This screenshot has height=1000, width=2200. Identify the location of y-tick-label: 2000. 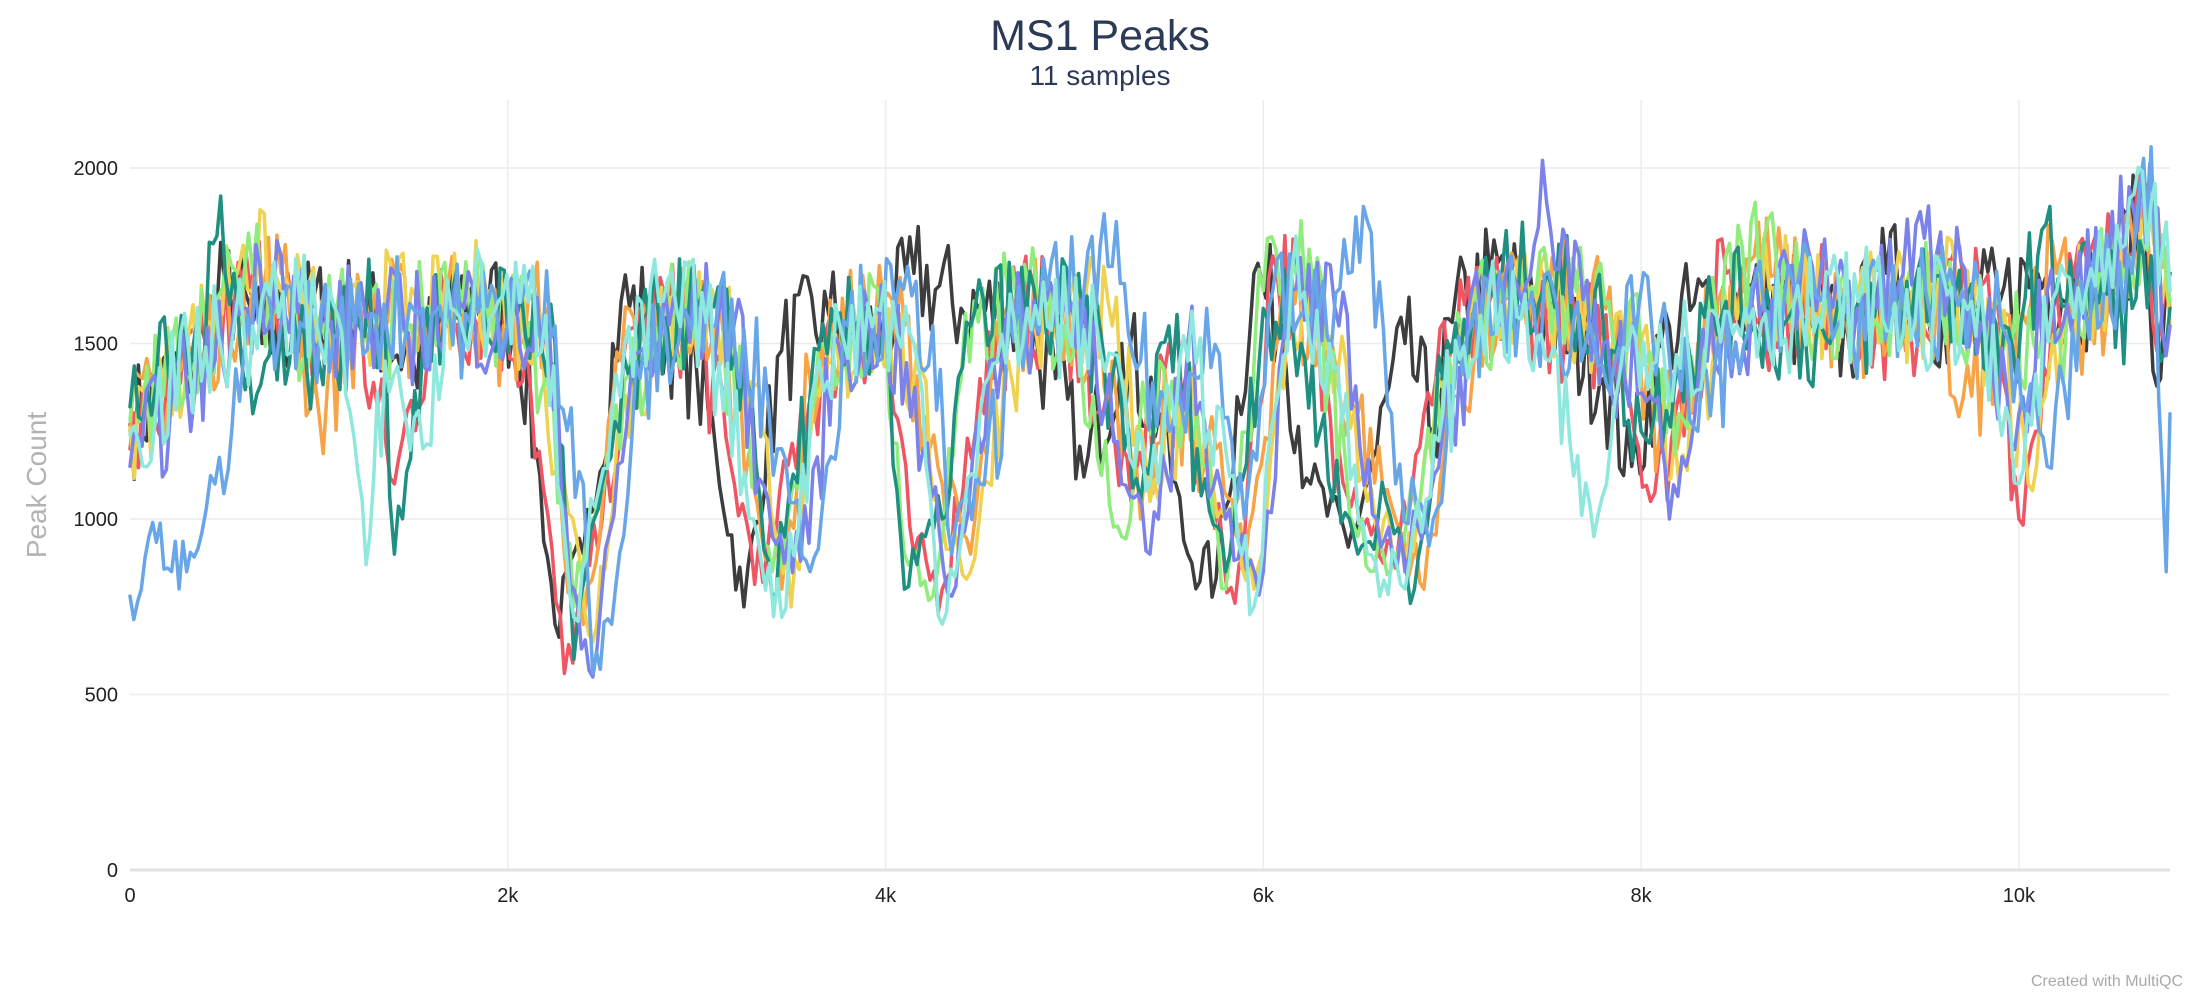
(96, 169).